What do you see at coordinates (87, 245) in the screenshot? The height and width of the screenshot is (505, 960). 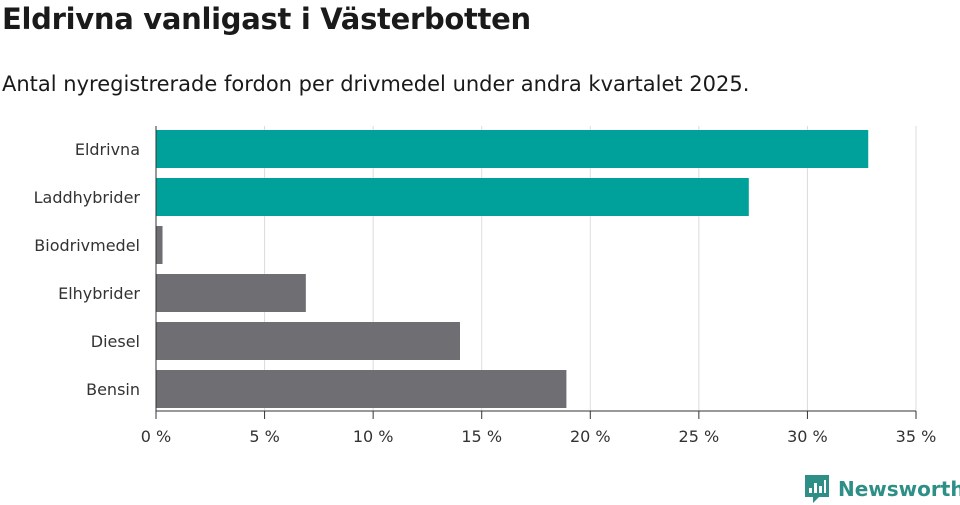 I see `category-label-2: Biodrivmedel` at bounding box center [87, 245].